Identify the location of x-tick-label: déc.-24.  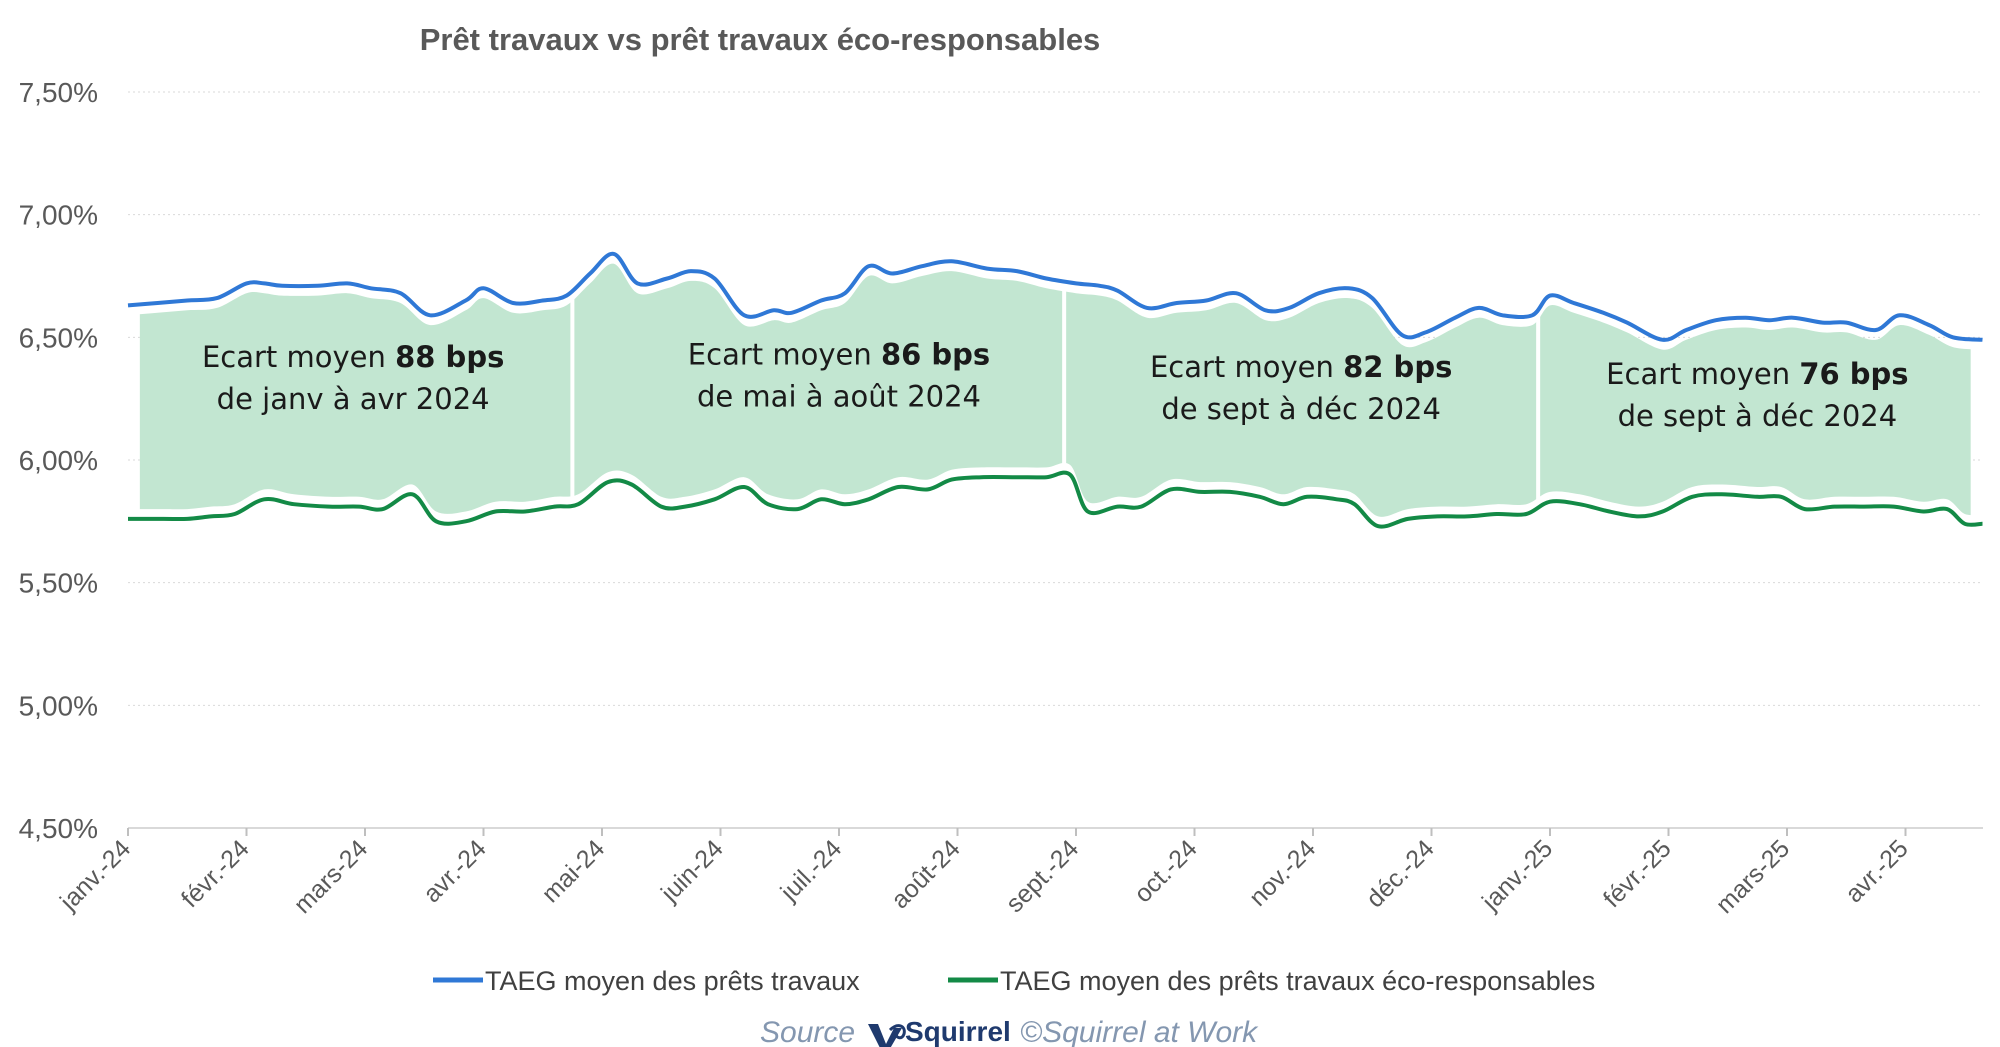
(1400, 873).